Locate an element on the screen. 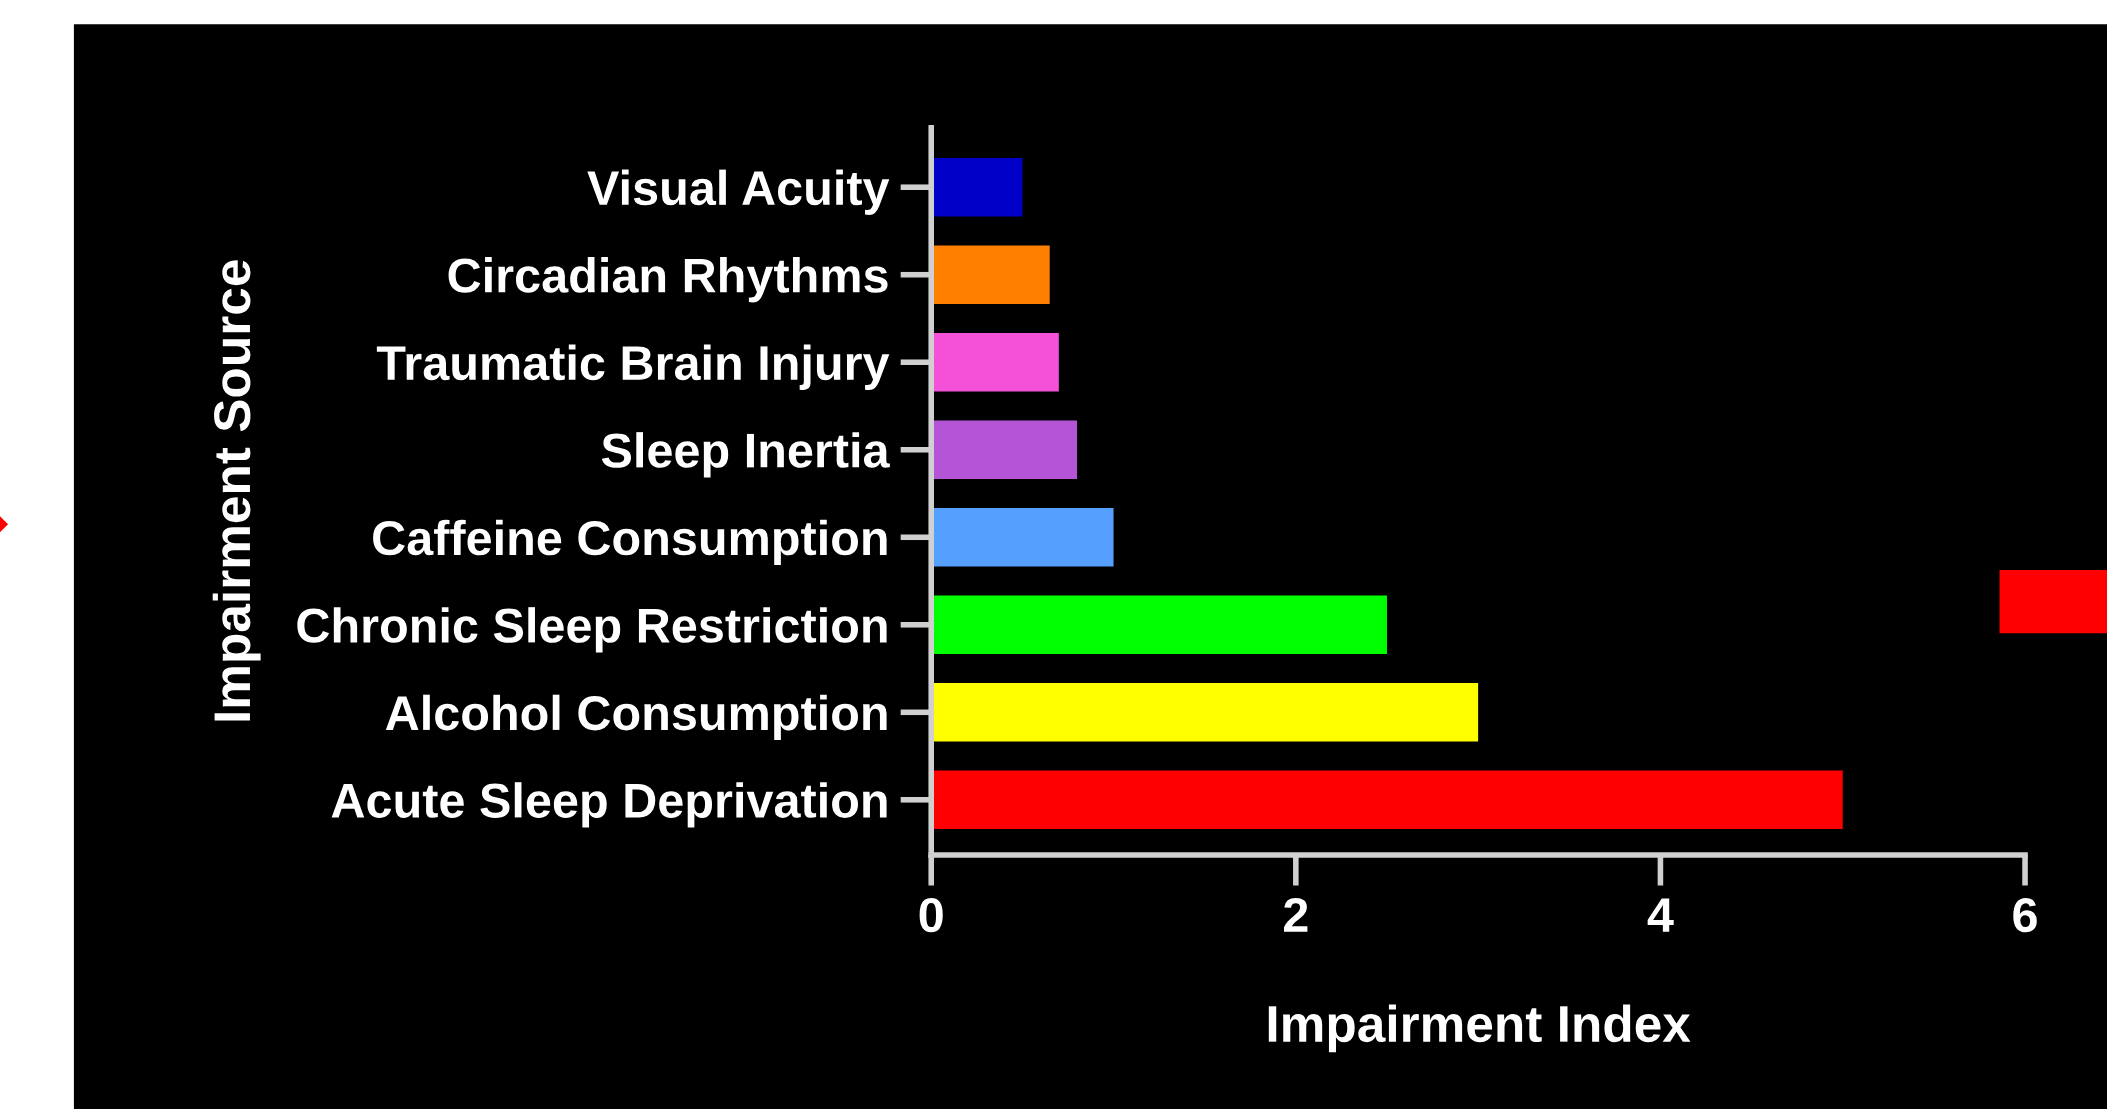 The image size is (2107, 1109). y-tick-label: Chronic Sleep Restriction is located at coordinates (592, 630).